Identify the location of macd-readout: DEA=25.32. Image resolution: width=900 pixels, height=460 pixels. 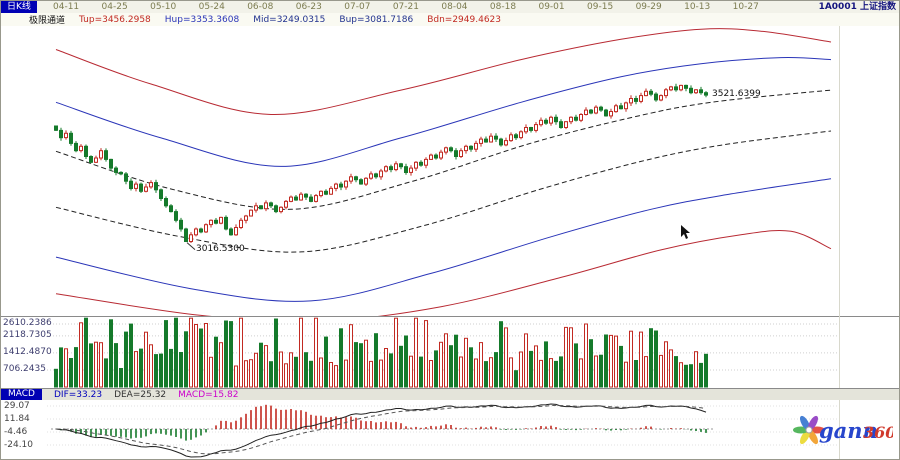
(140, 394).